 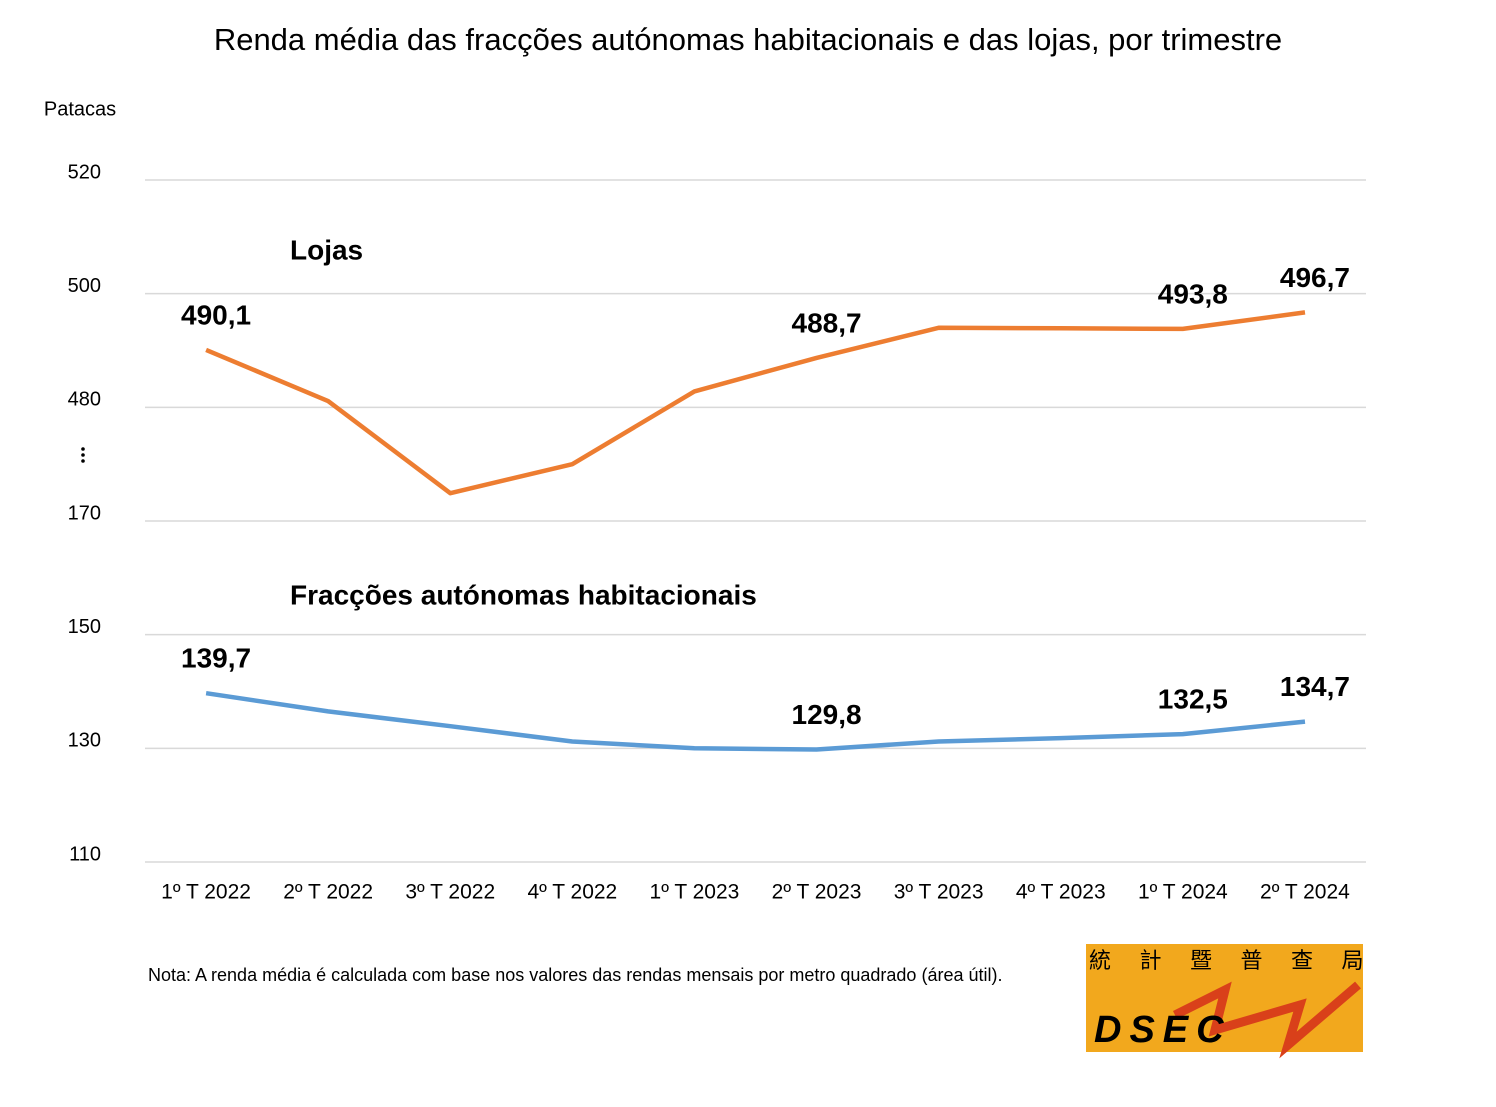 I want to click on logo-text: DSEC, so click(x=1163, y=1030).